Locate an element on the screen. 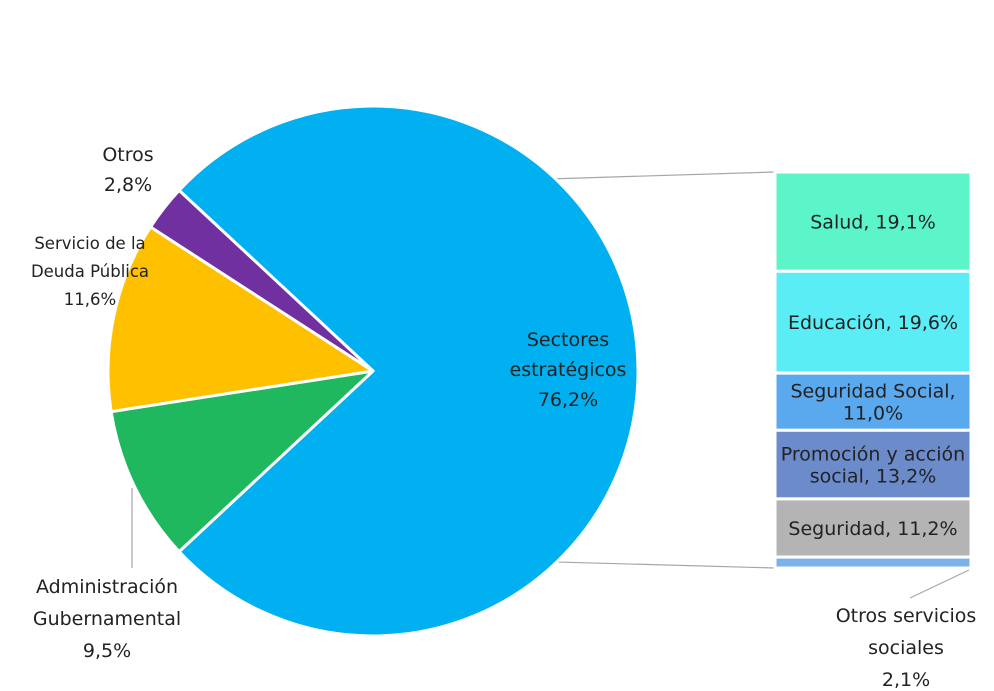 The width and height of the screenshot is (994, 691). pie-label-administracion-gubernamental: Administración Gubernamental 9,5% is located at coordinates (107, 619).